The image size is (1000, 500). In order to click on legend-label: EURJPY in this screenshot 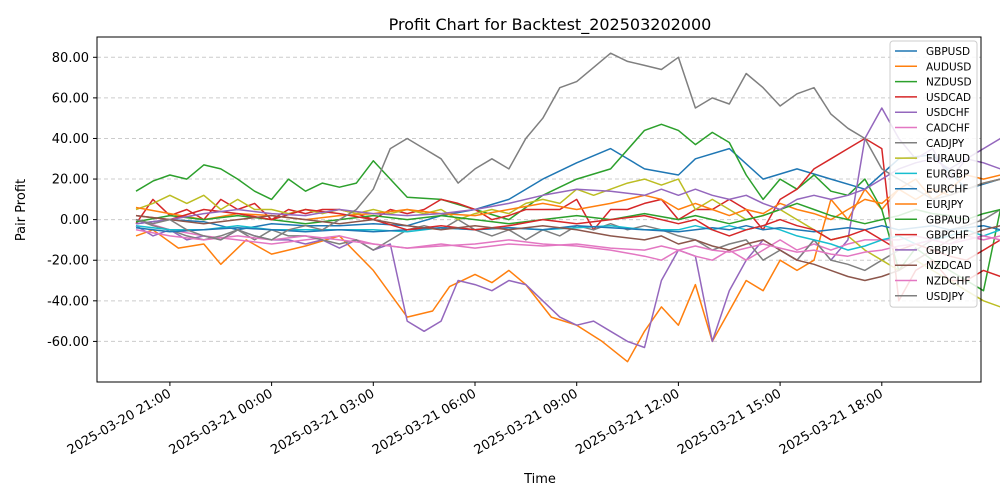, I will do `click(945, 205)`.